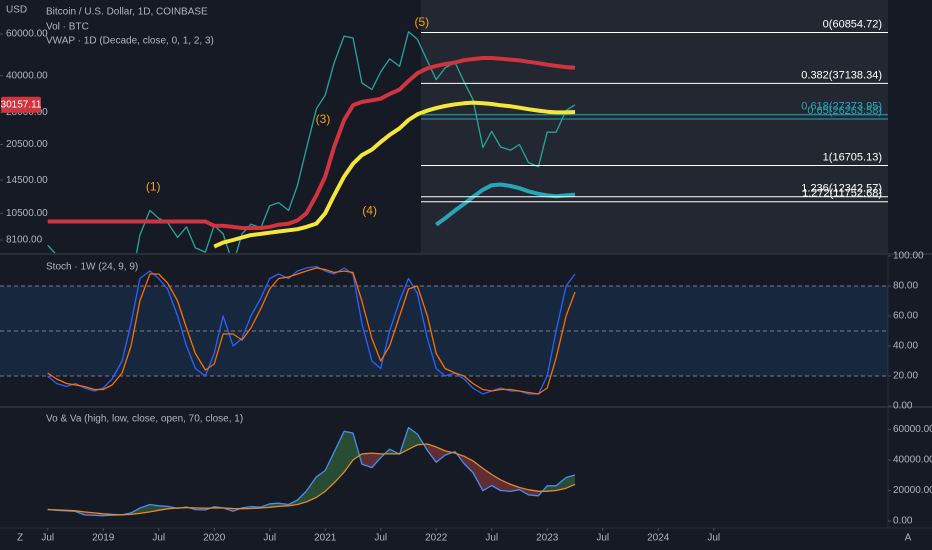  I want to click on y-tick-label: 100.00, so click(908, 256).